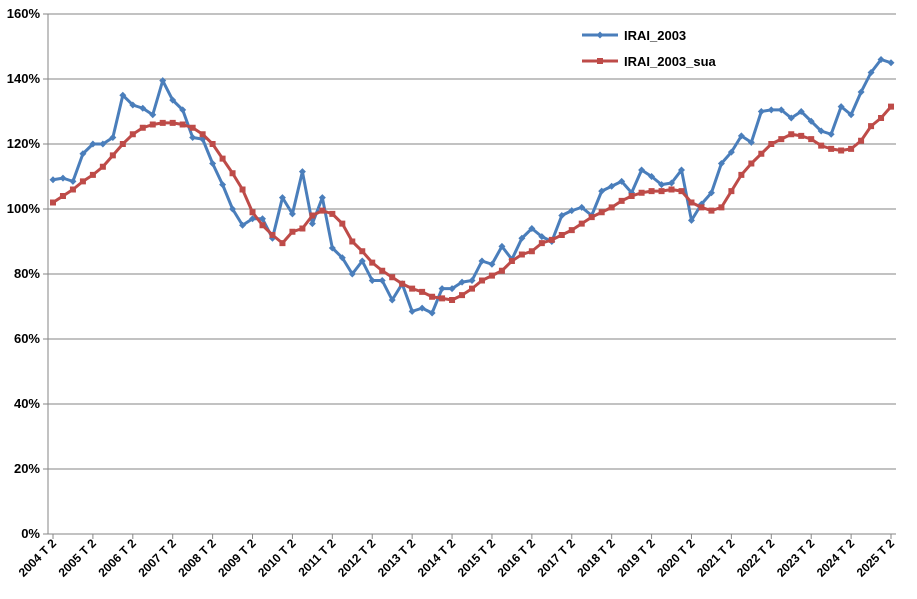 The height and width of the screenshot is (599, 917). I want to click on legend-label-irai-2003-sua: IRAI_2003_sua, so click(670, 61).